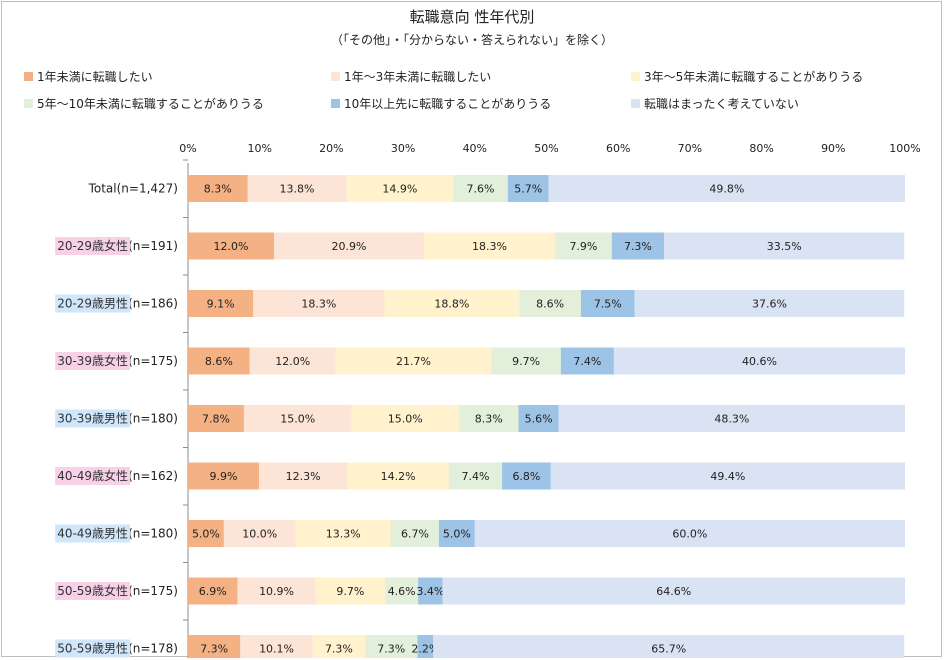  Describe the element at coordinates (259, 148) in the screenshot. I see `x-tick-label: 10%` at that location.